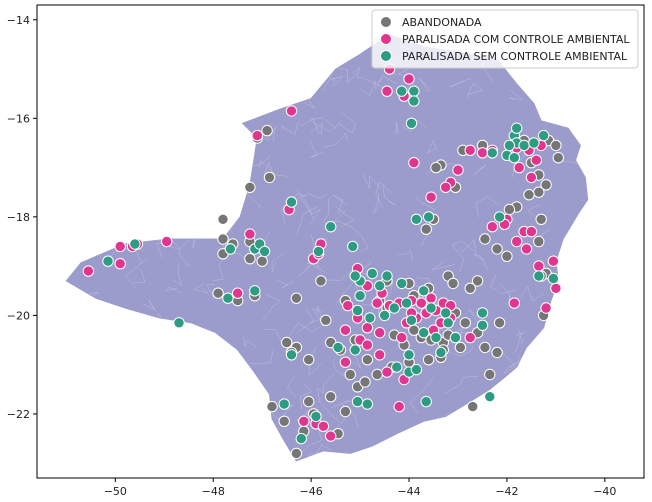  Describe the element at coordinates (515, 56) in the screenshot. I see `legend-label: PARALISADA SEM CONTROLE AMBIENTAL` at that location.